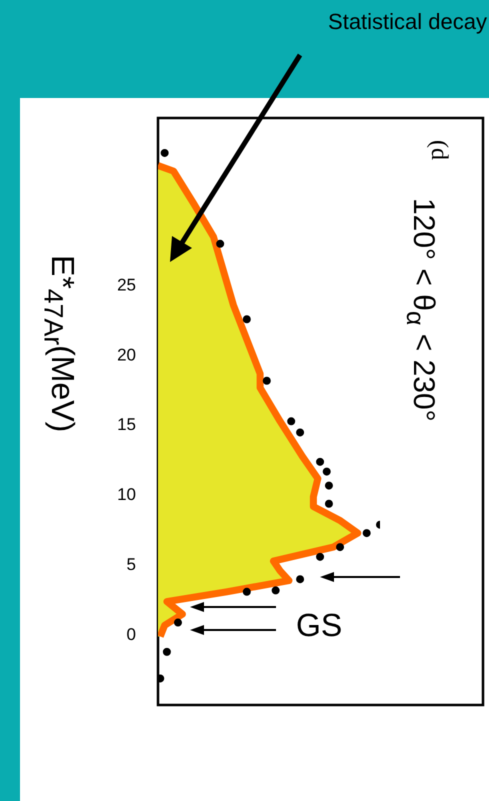 Image resolution: width=489 pixels, height=801 pixels. What do you see at coordinates (407, 21) in the screenshot?
I see `text: Statistical decay` at bounding box center [407, 21].